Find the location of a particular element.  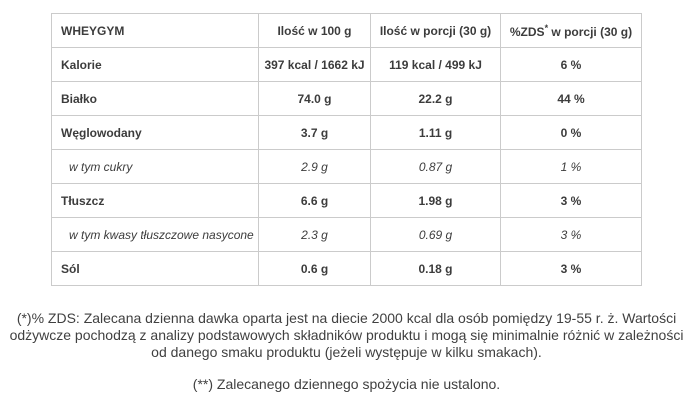

value-per-serving: 1.98 g is located at coordinates (435, 200).